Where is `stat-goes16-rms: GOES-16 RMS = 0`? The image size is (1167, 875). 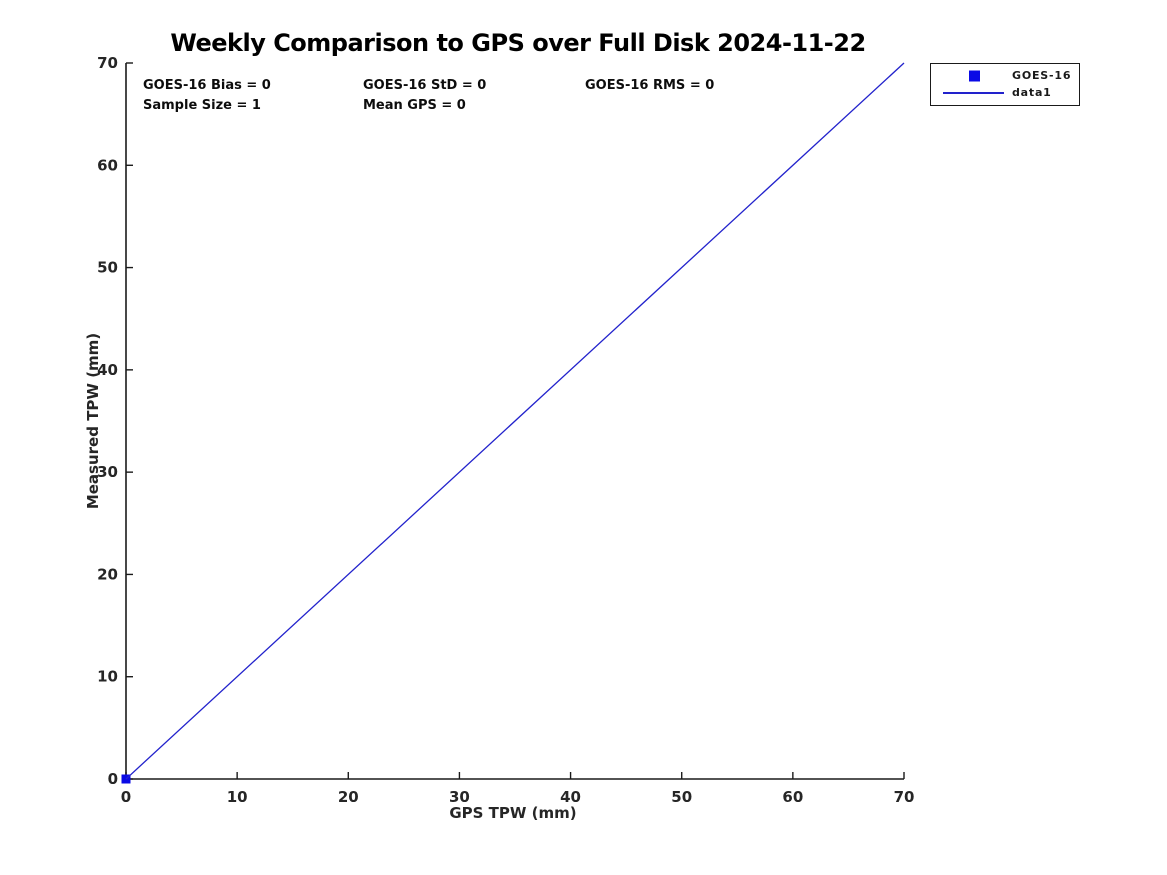 stat-goes16-rms: GOES-16 RMS = 0 is located at coordinates (650, 85).